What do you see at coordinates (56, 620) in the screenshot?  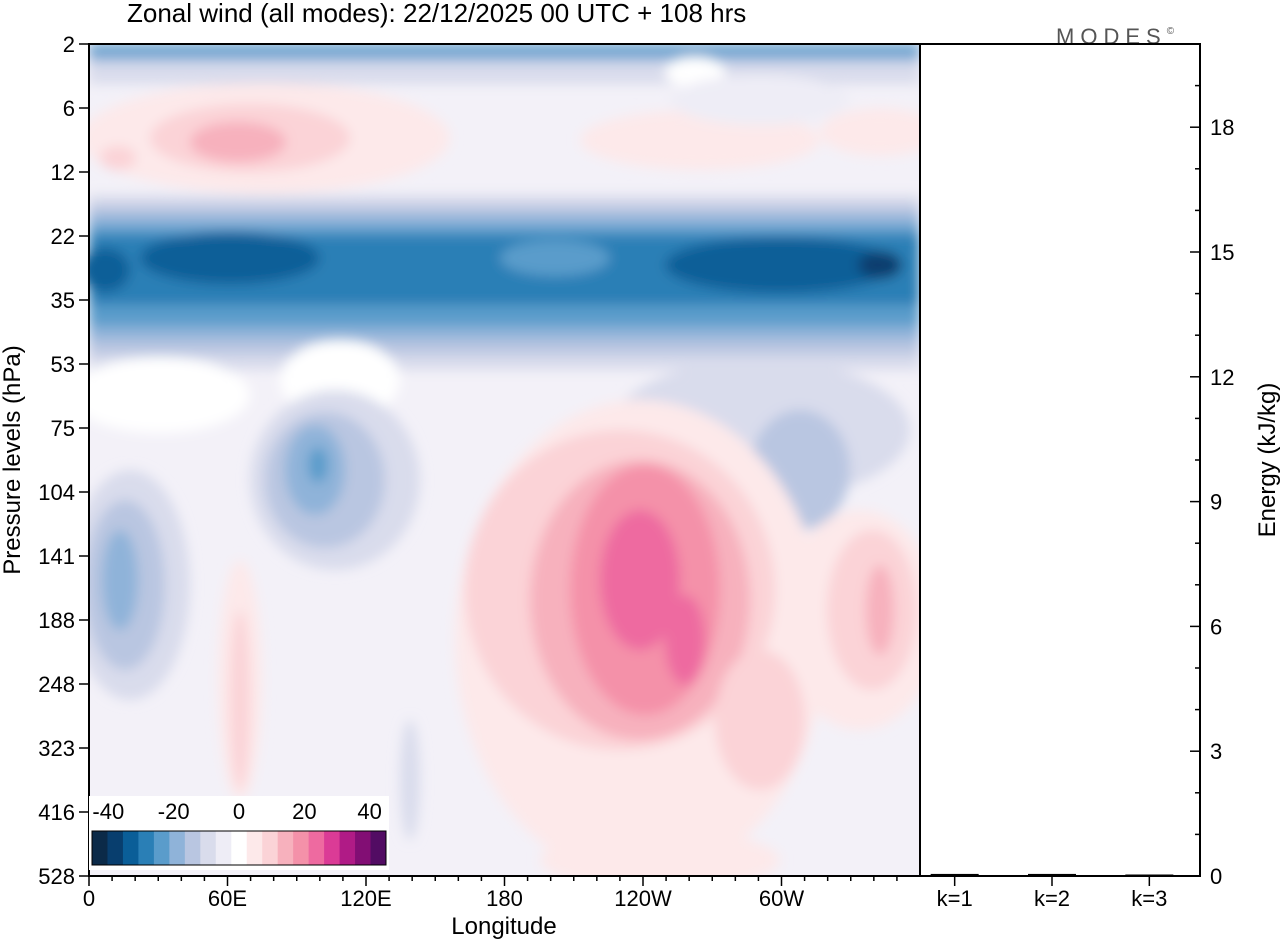 I see `y-tick-label: 188` at bounding box center [56, 620].